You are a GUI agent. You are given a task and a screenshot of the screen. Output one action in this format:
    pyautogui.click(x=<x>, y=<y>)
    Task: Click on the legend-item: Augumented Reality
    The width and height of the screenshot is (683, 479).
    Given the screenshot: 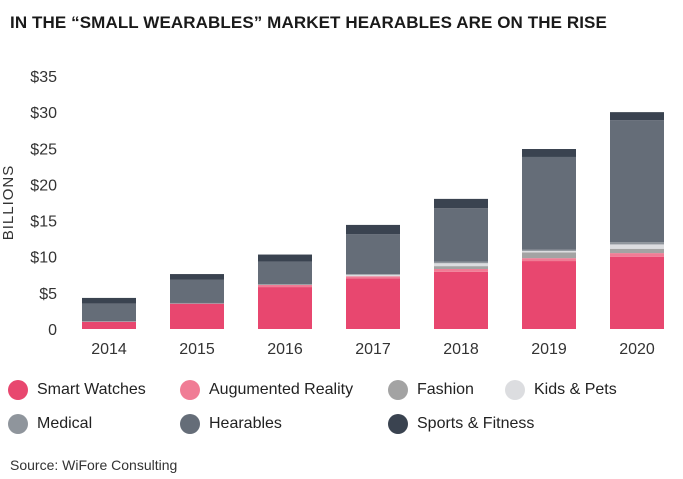 What is the action you would take?
    pyautogui.click(x=266, y=390)
    